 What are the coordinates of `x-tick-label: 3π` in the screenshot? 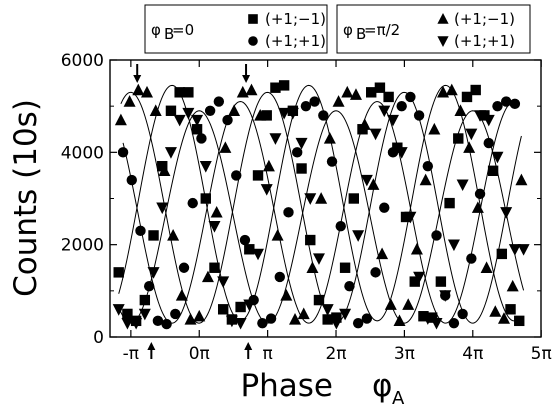 It's located at (404, 354).